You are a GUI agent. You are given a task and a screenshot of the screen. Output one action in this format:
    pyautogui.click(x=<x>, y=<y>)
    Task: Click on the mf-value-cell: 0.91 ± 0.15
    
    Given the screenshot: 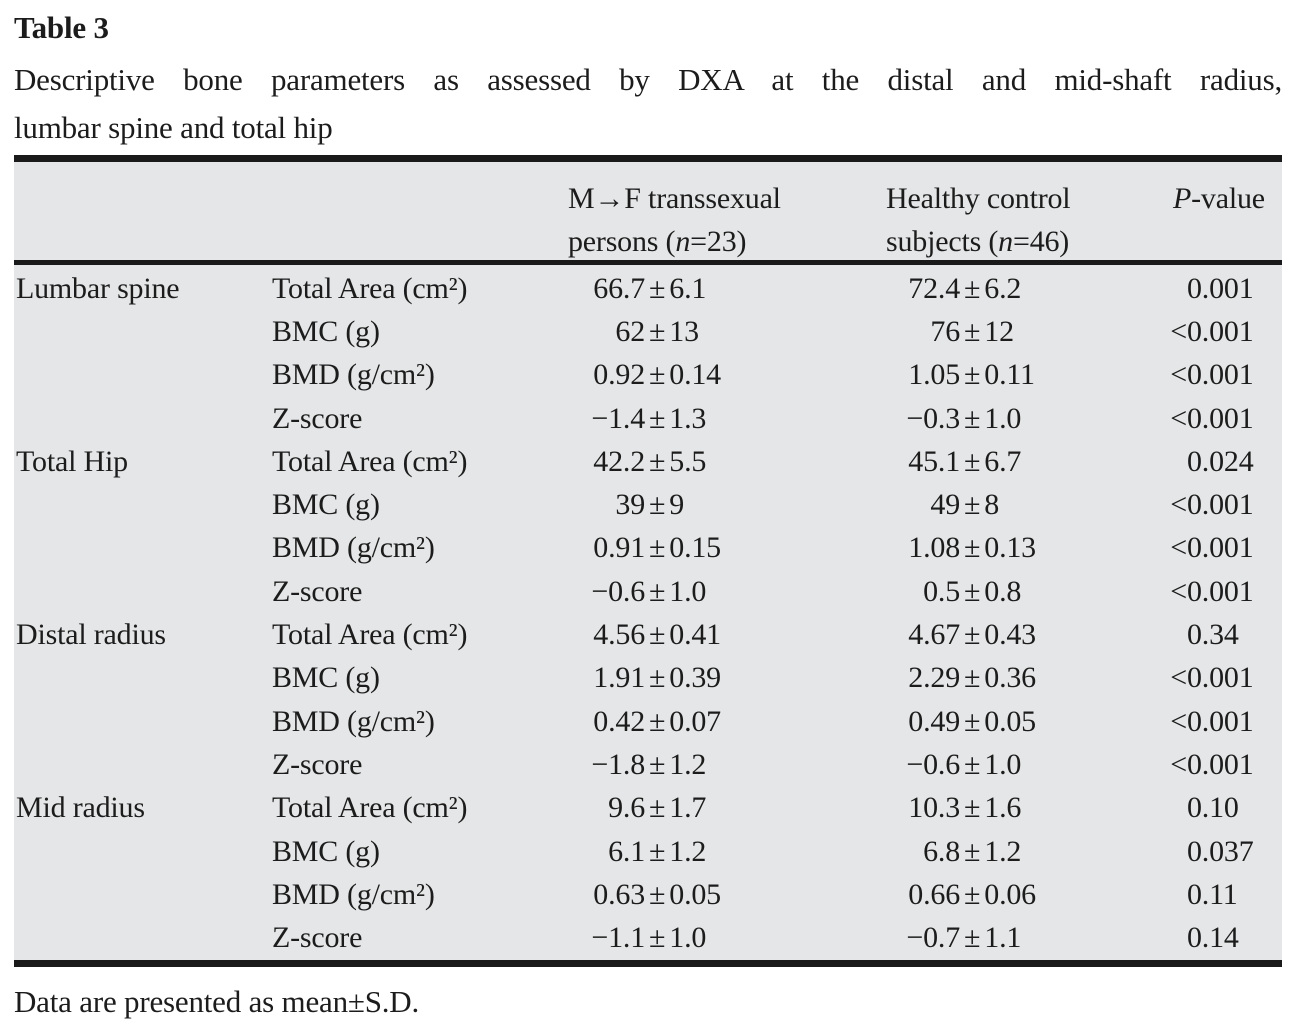 What is the action you would take?
    pyautogui.click(x=722, y=548)
    